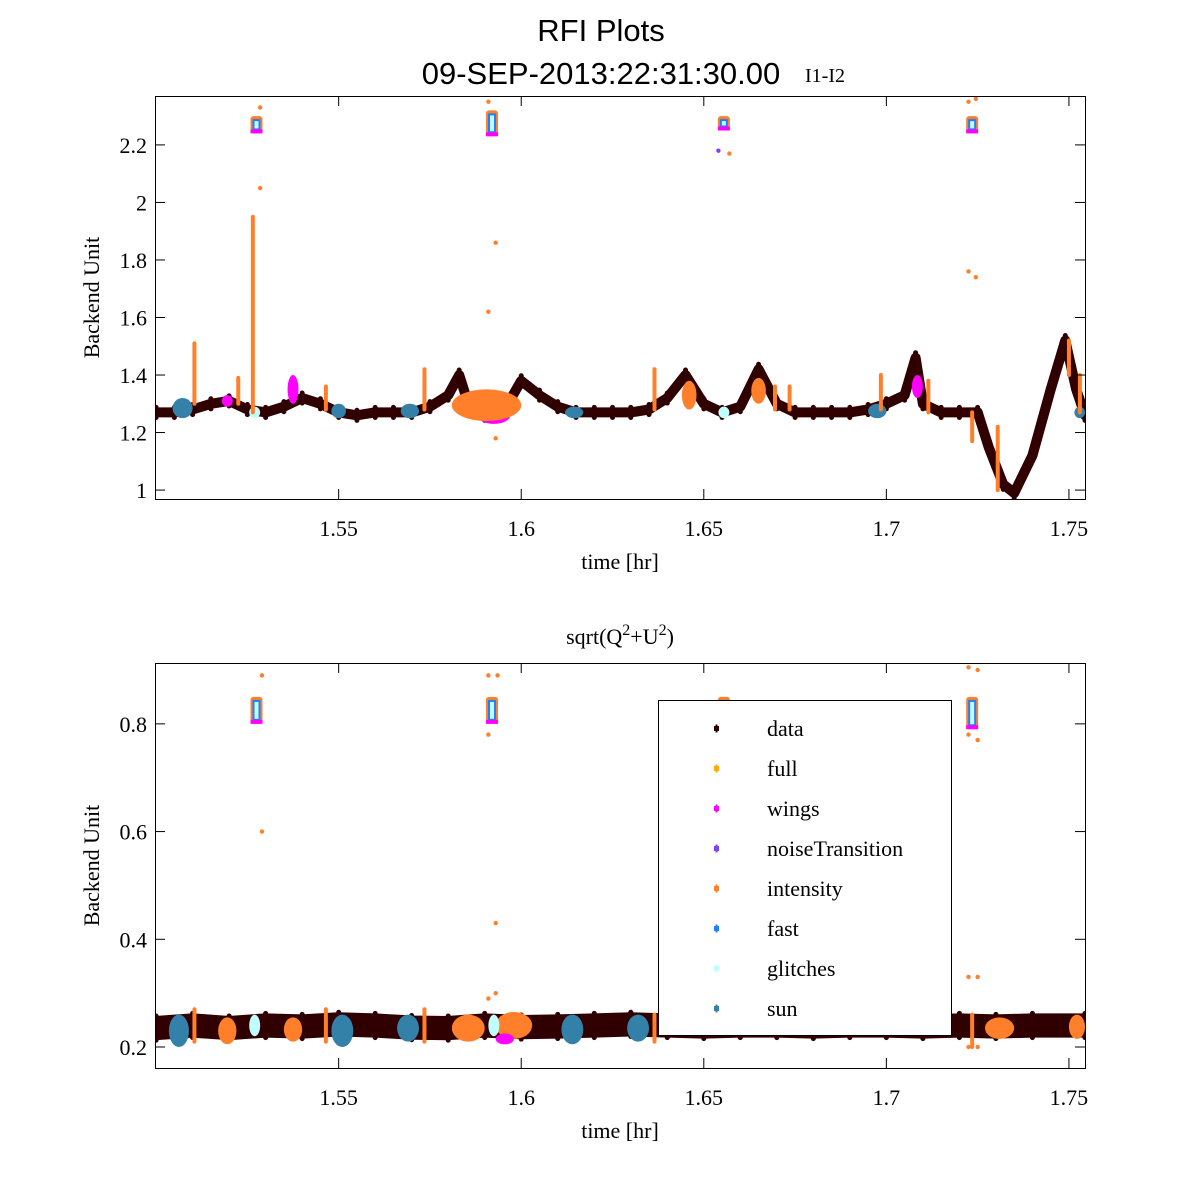  I want to click on overlay-label: I1-I2, so click(825, 76).